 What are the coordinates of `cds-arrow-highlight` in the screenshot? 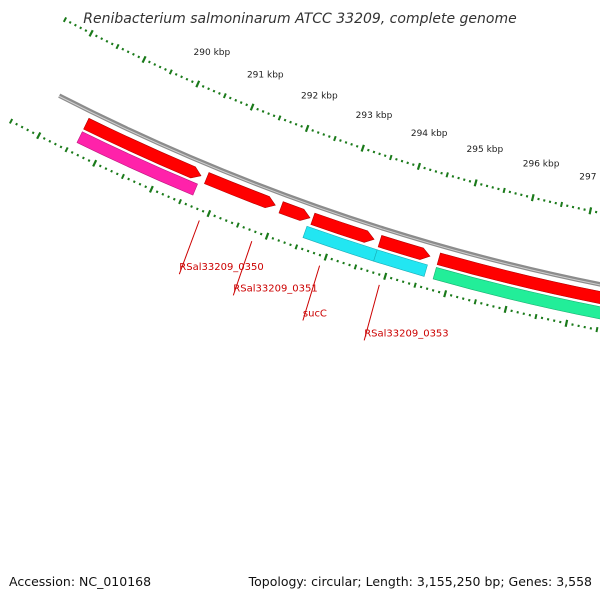 It's located at (138, 151).